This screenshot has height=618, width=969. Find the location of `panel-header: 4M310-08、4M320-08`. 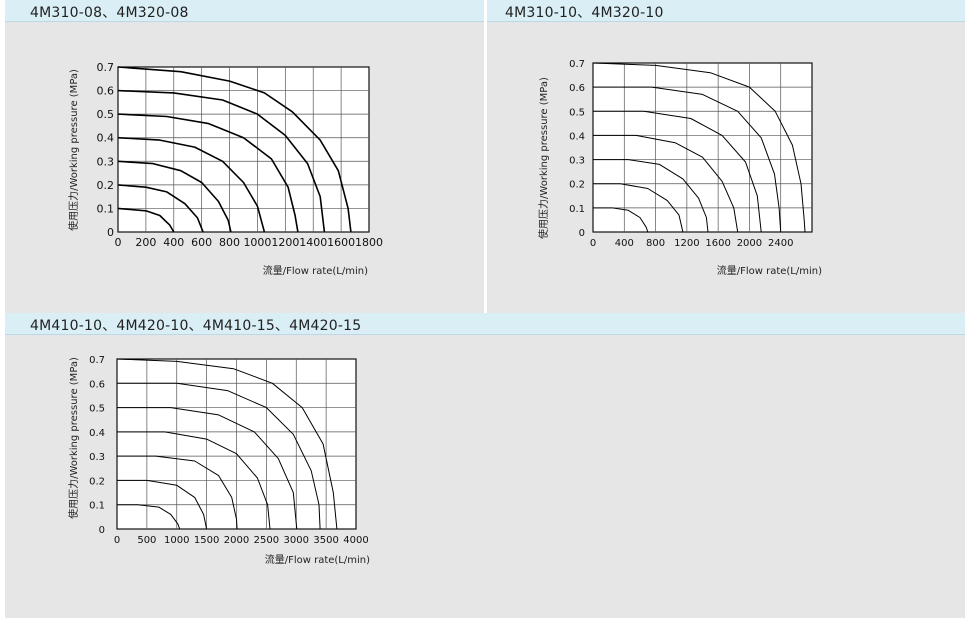

panel-header: 4M310-08、4M320-08 is located at coordinates (244, 11).